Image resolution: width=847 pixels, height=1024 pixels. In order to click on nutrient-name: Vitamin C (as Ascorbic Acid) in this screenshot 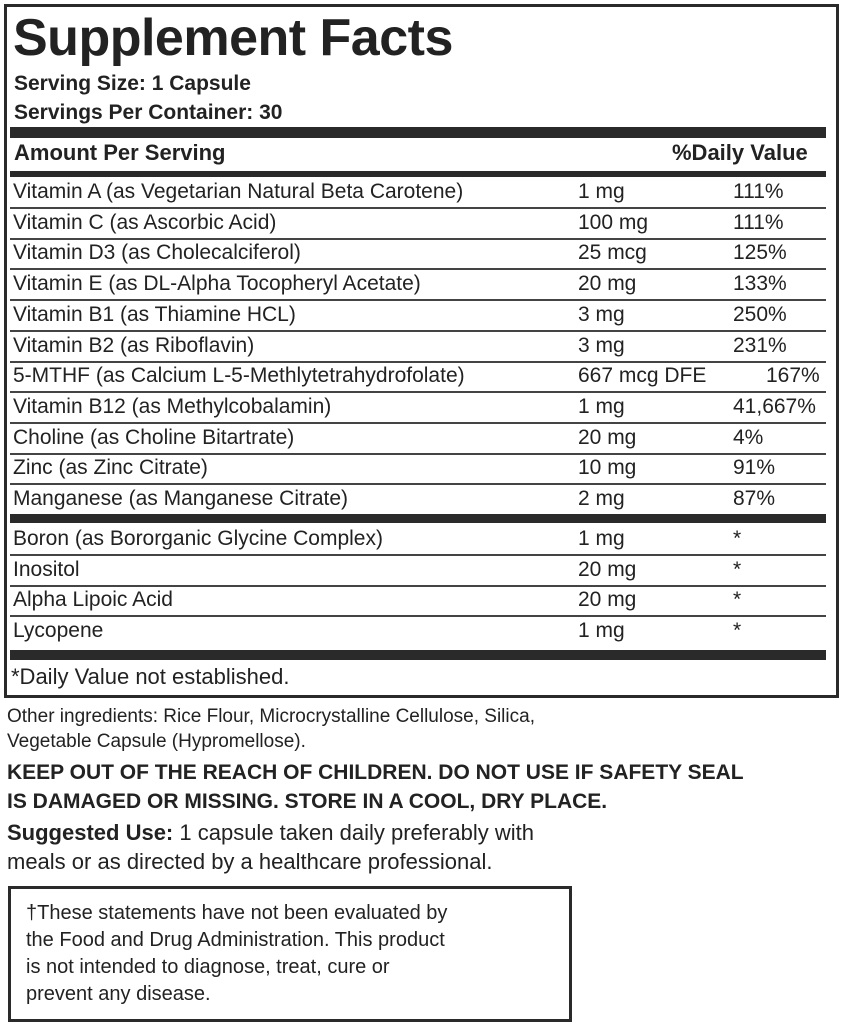, I will do `click(145, 222)`.